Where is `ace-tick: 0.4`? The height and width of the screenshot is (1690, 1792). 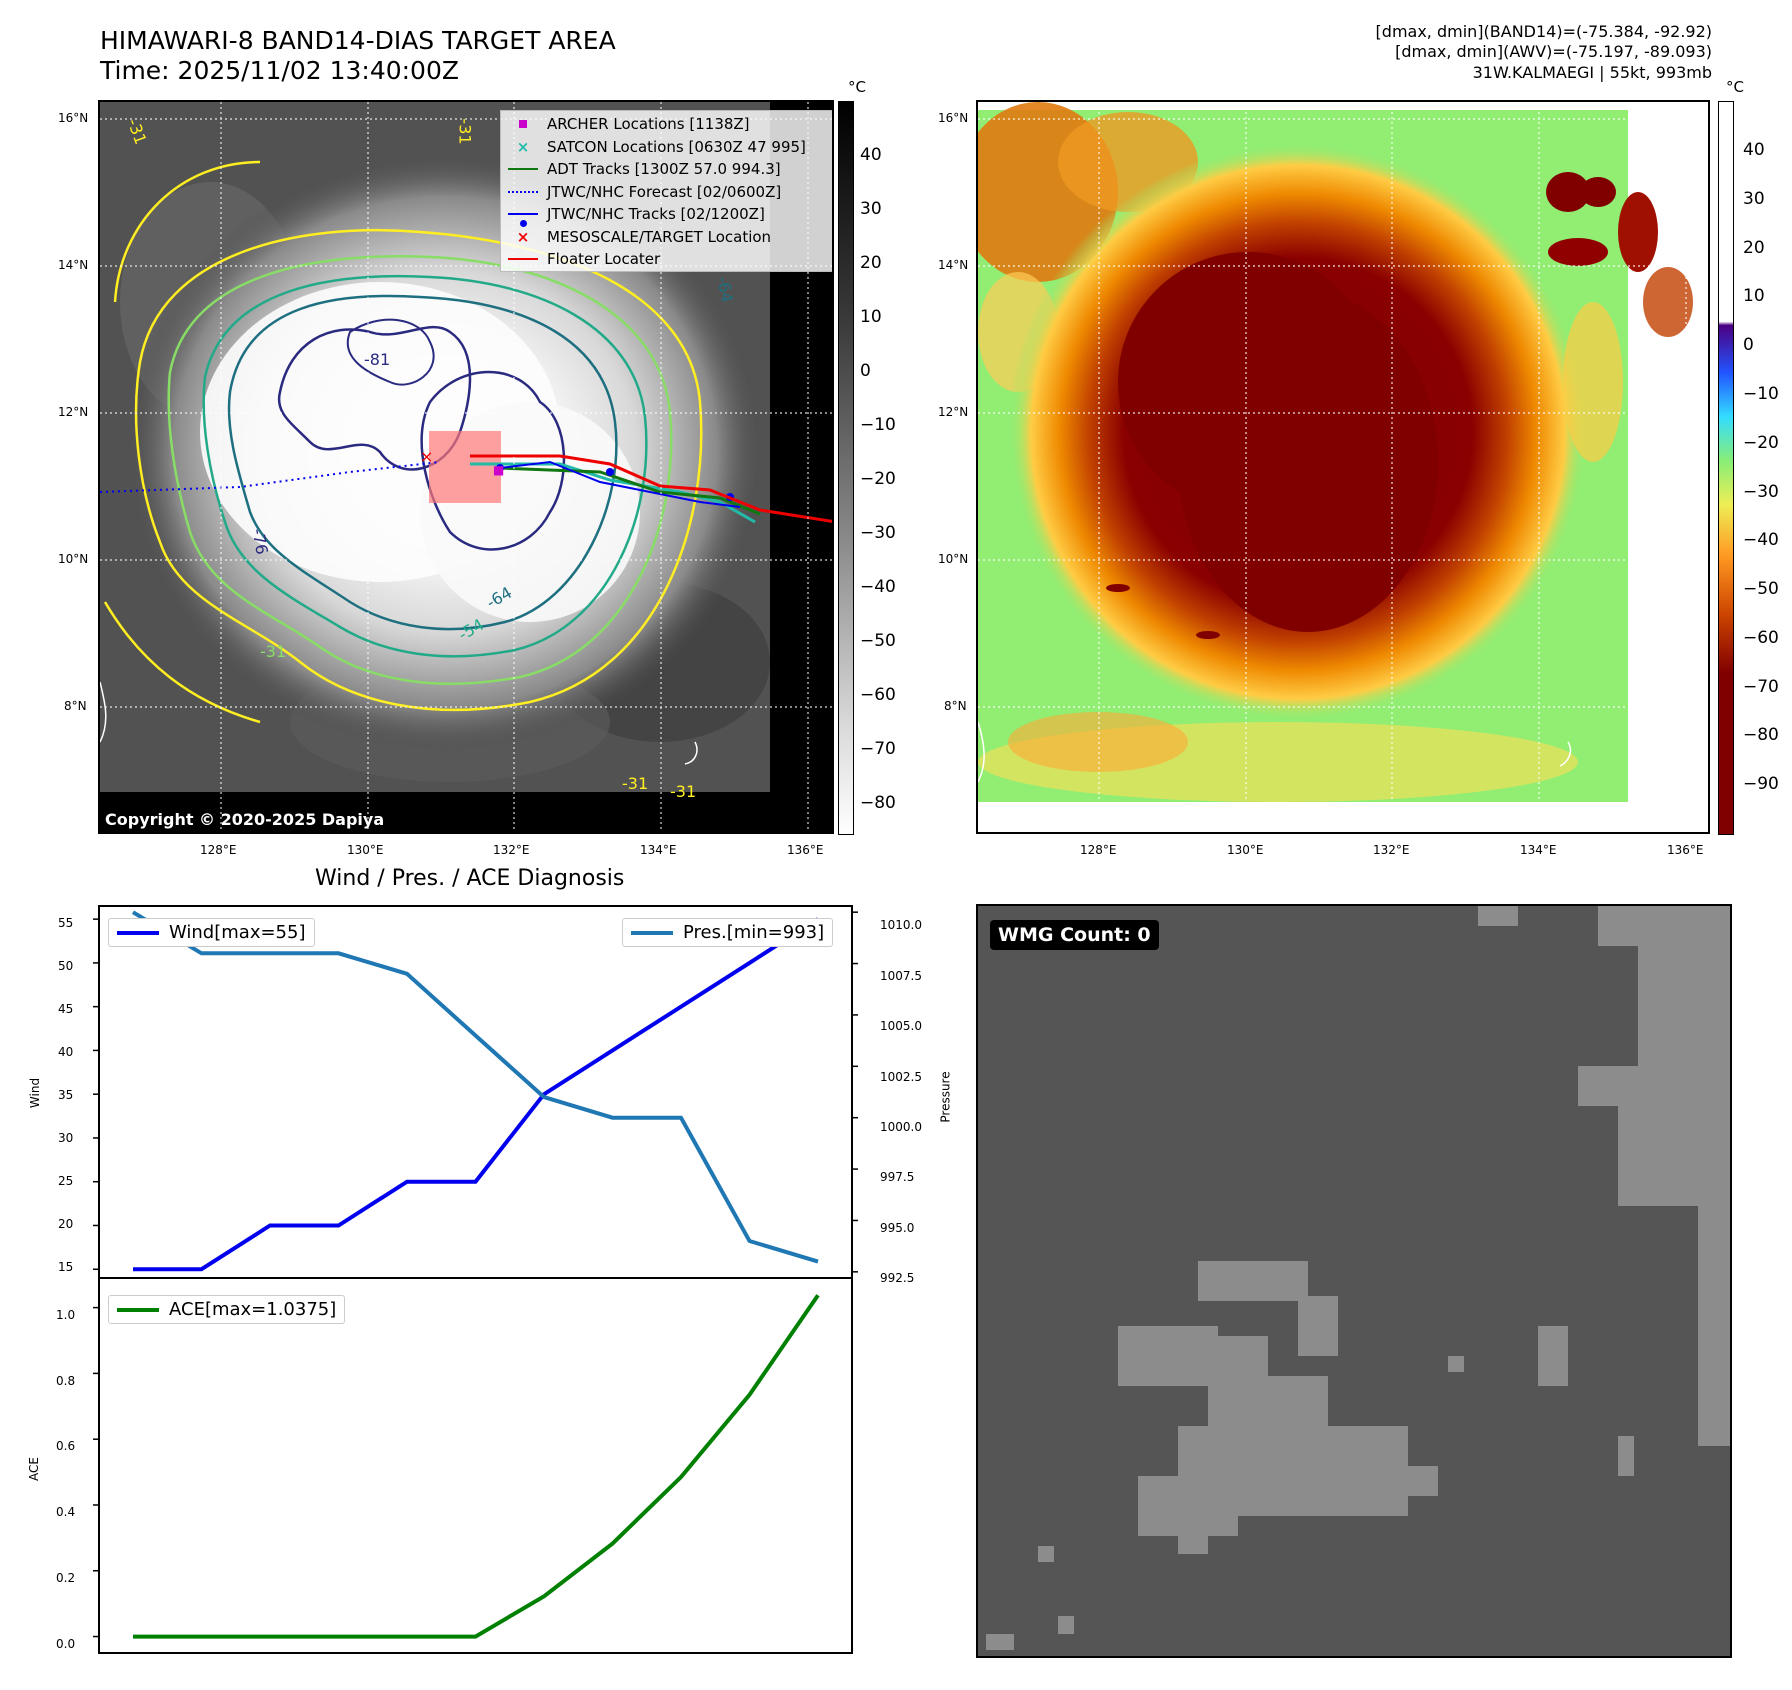 ace-tick: 0.4 is located at coordinates (66, 1512).